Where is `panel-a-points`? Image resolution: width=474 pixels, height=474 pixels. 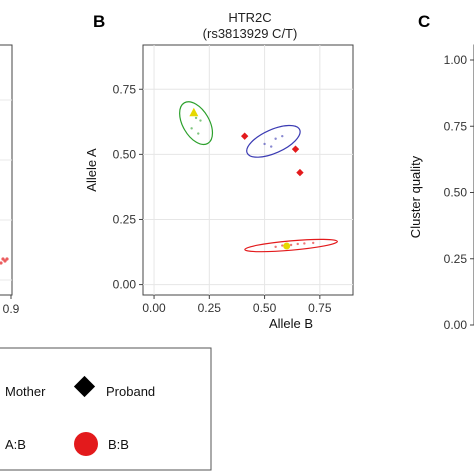
panel-a-points is located at coordinates (4, 261).